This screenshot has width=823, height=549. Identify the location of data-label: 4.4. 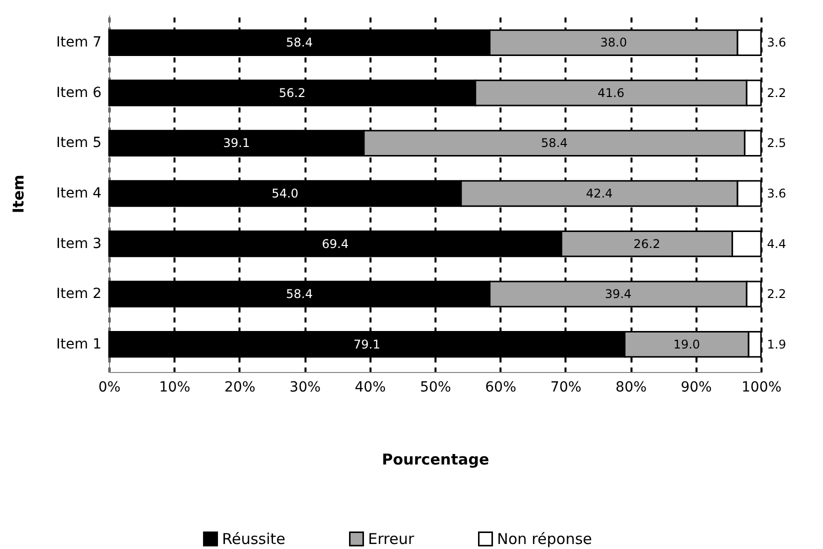
(776, 243).